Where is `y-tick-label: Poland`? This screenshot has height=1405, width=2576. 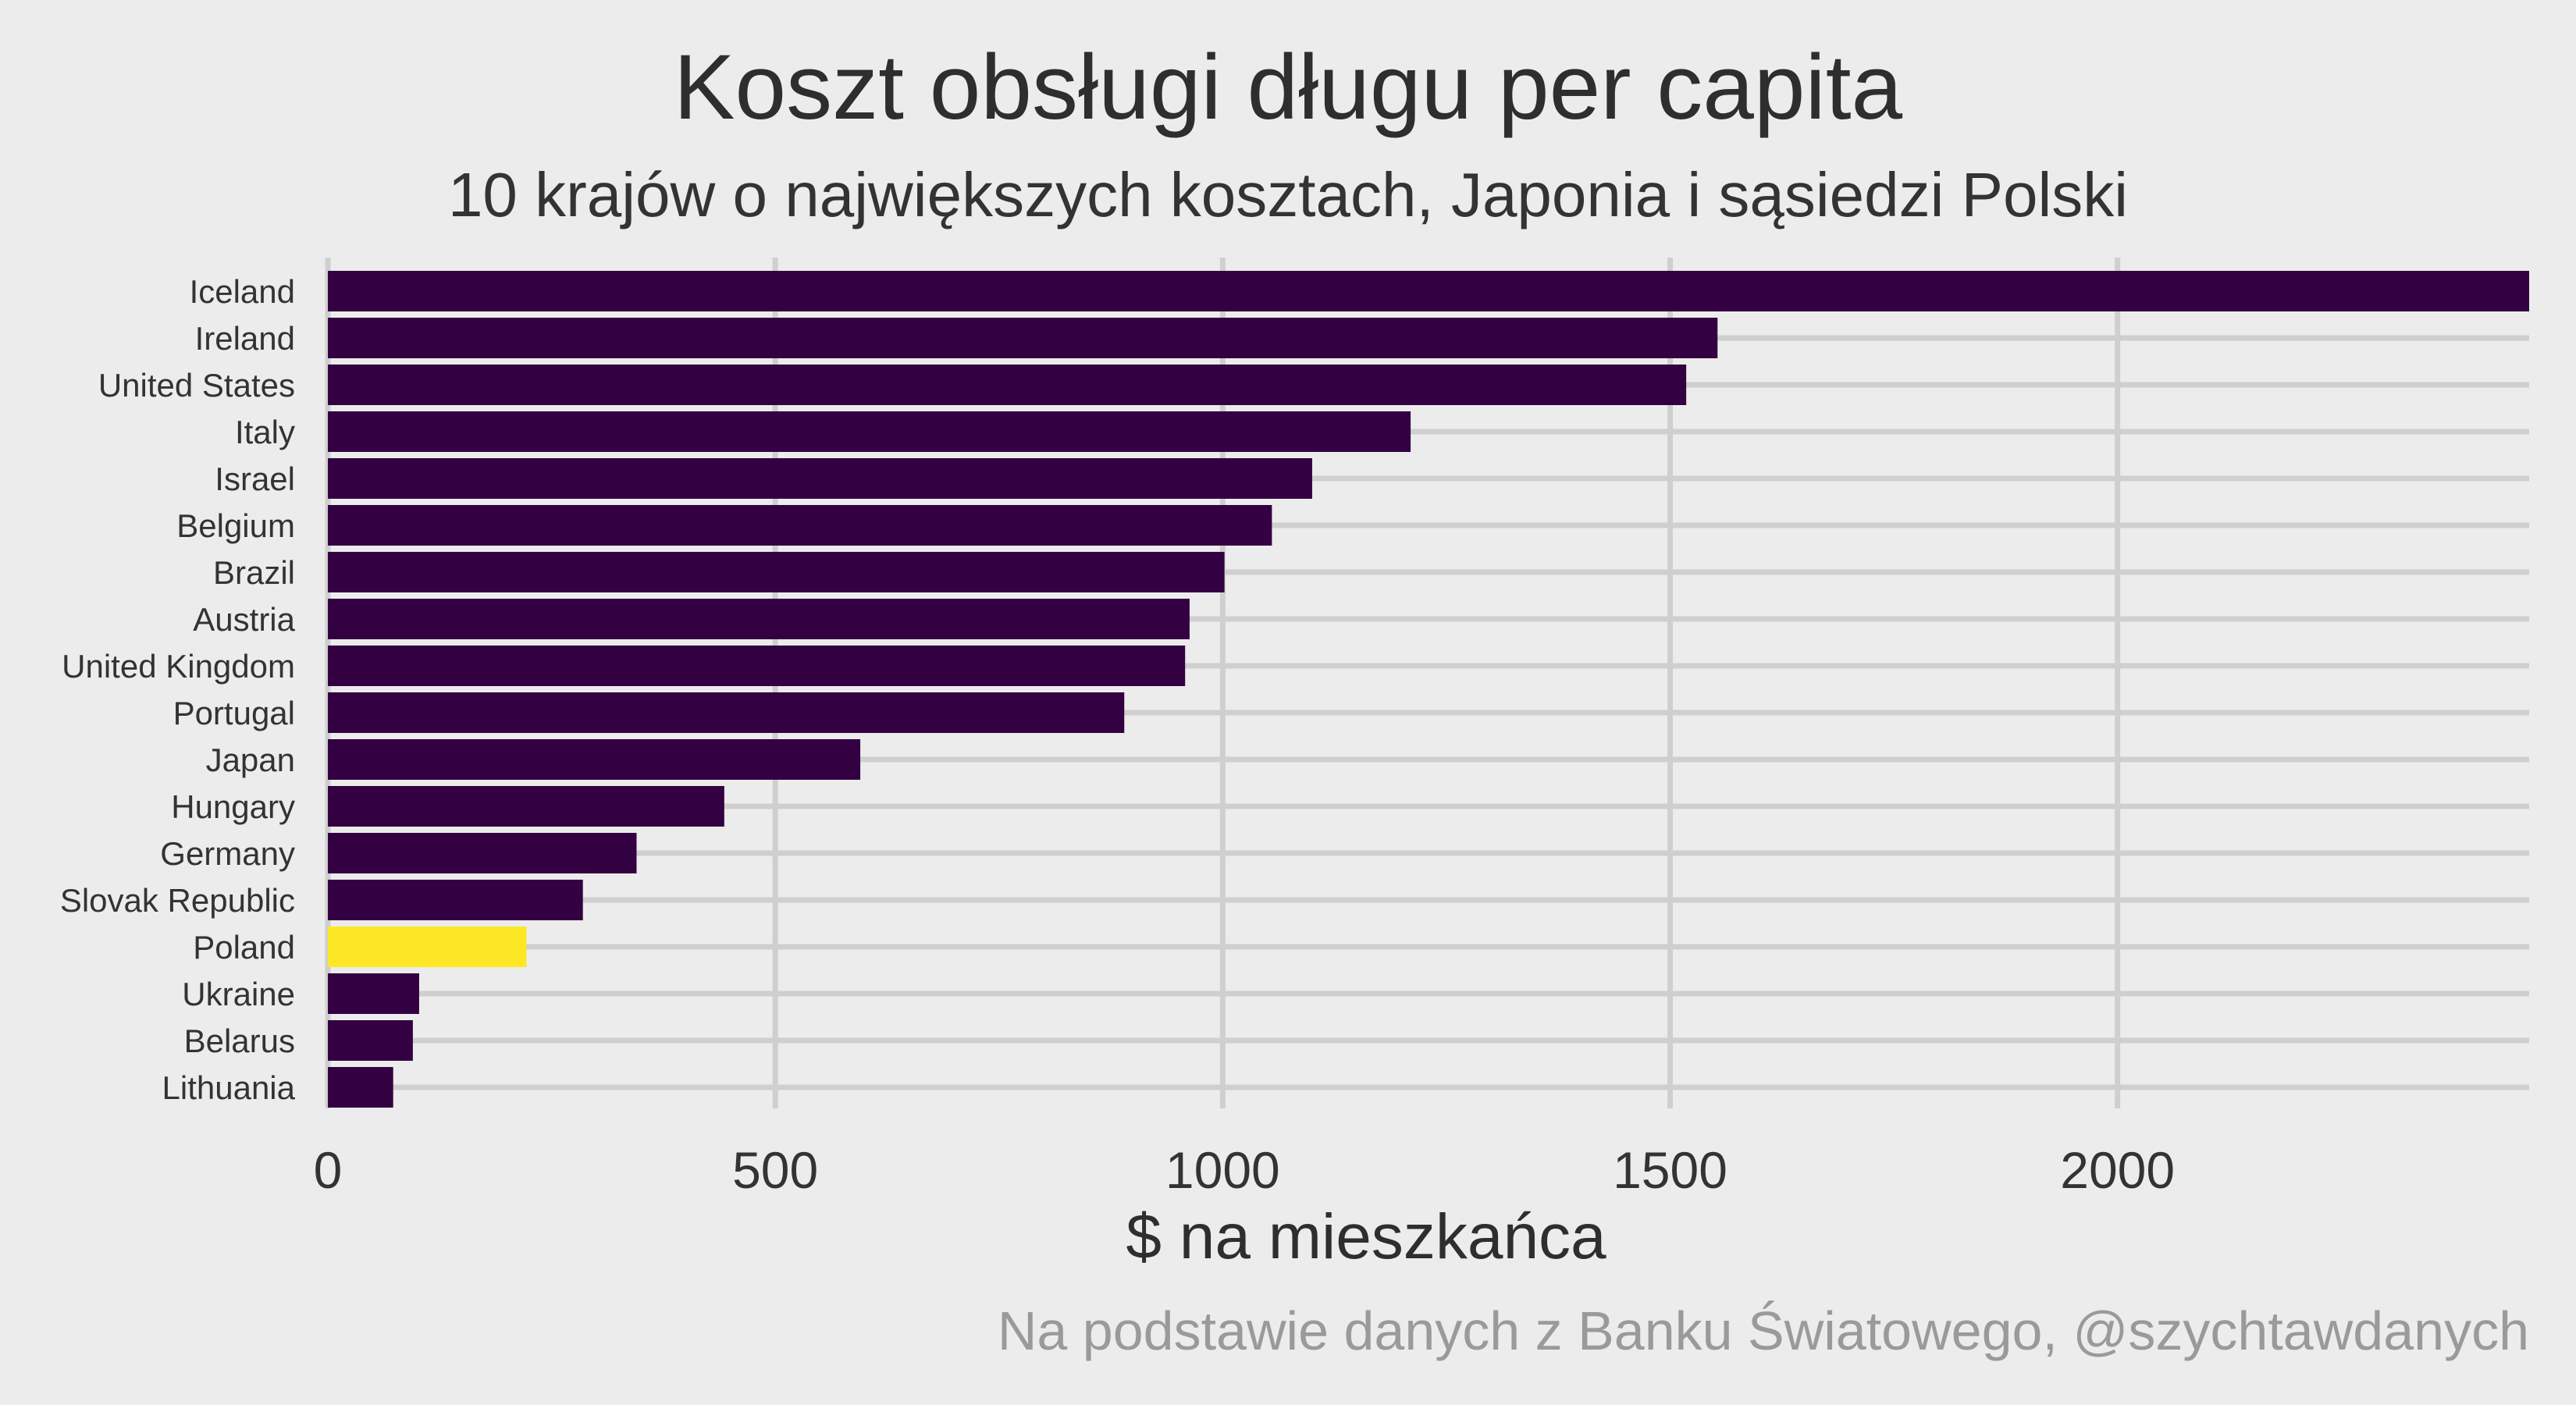
y-tick-label: Poland is located at coordinates (244, 948).